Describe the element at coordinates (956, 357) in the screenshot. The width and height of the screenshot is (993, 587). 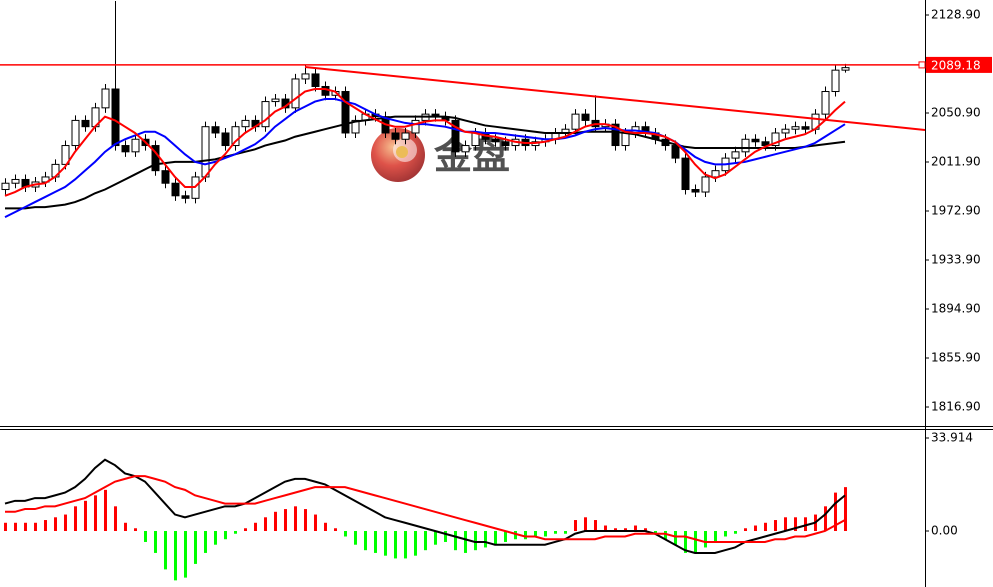
I see `y-tick-label: 1855.90` at that location.